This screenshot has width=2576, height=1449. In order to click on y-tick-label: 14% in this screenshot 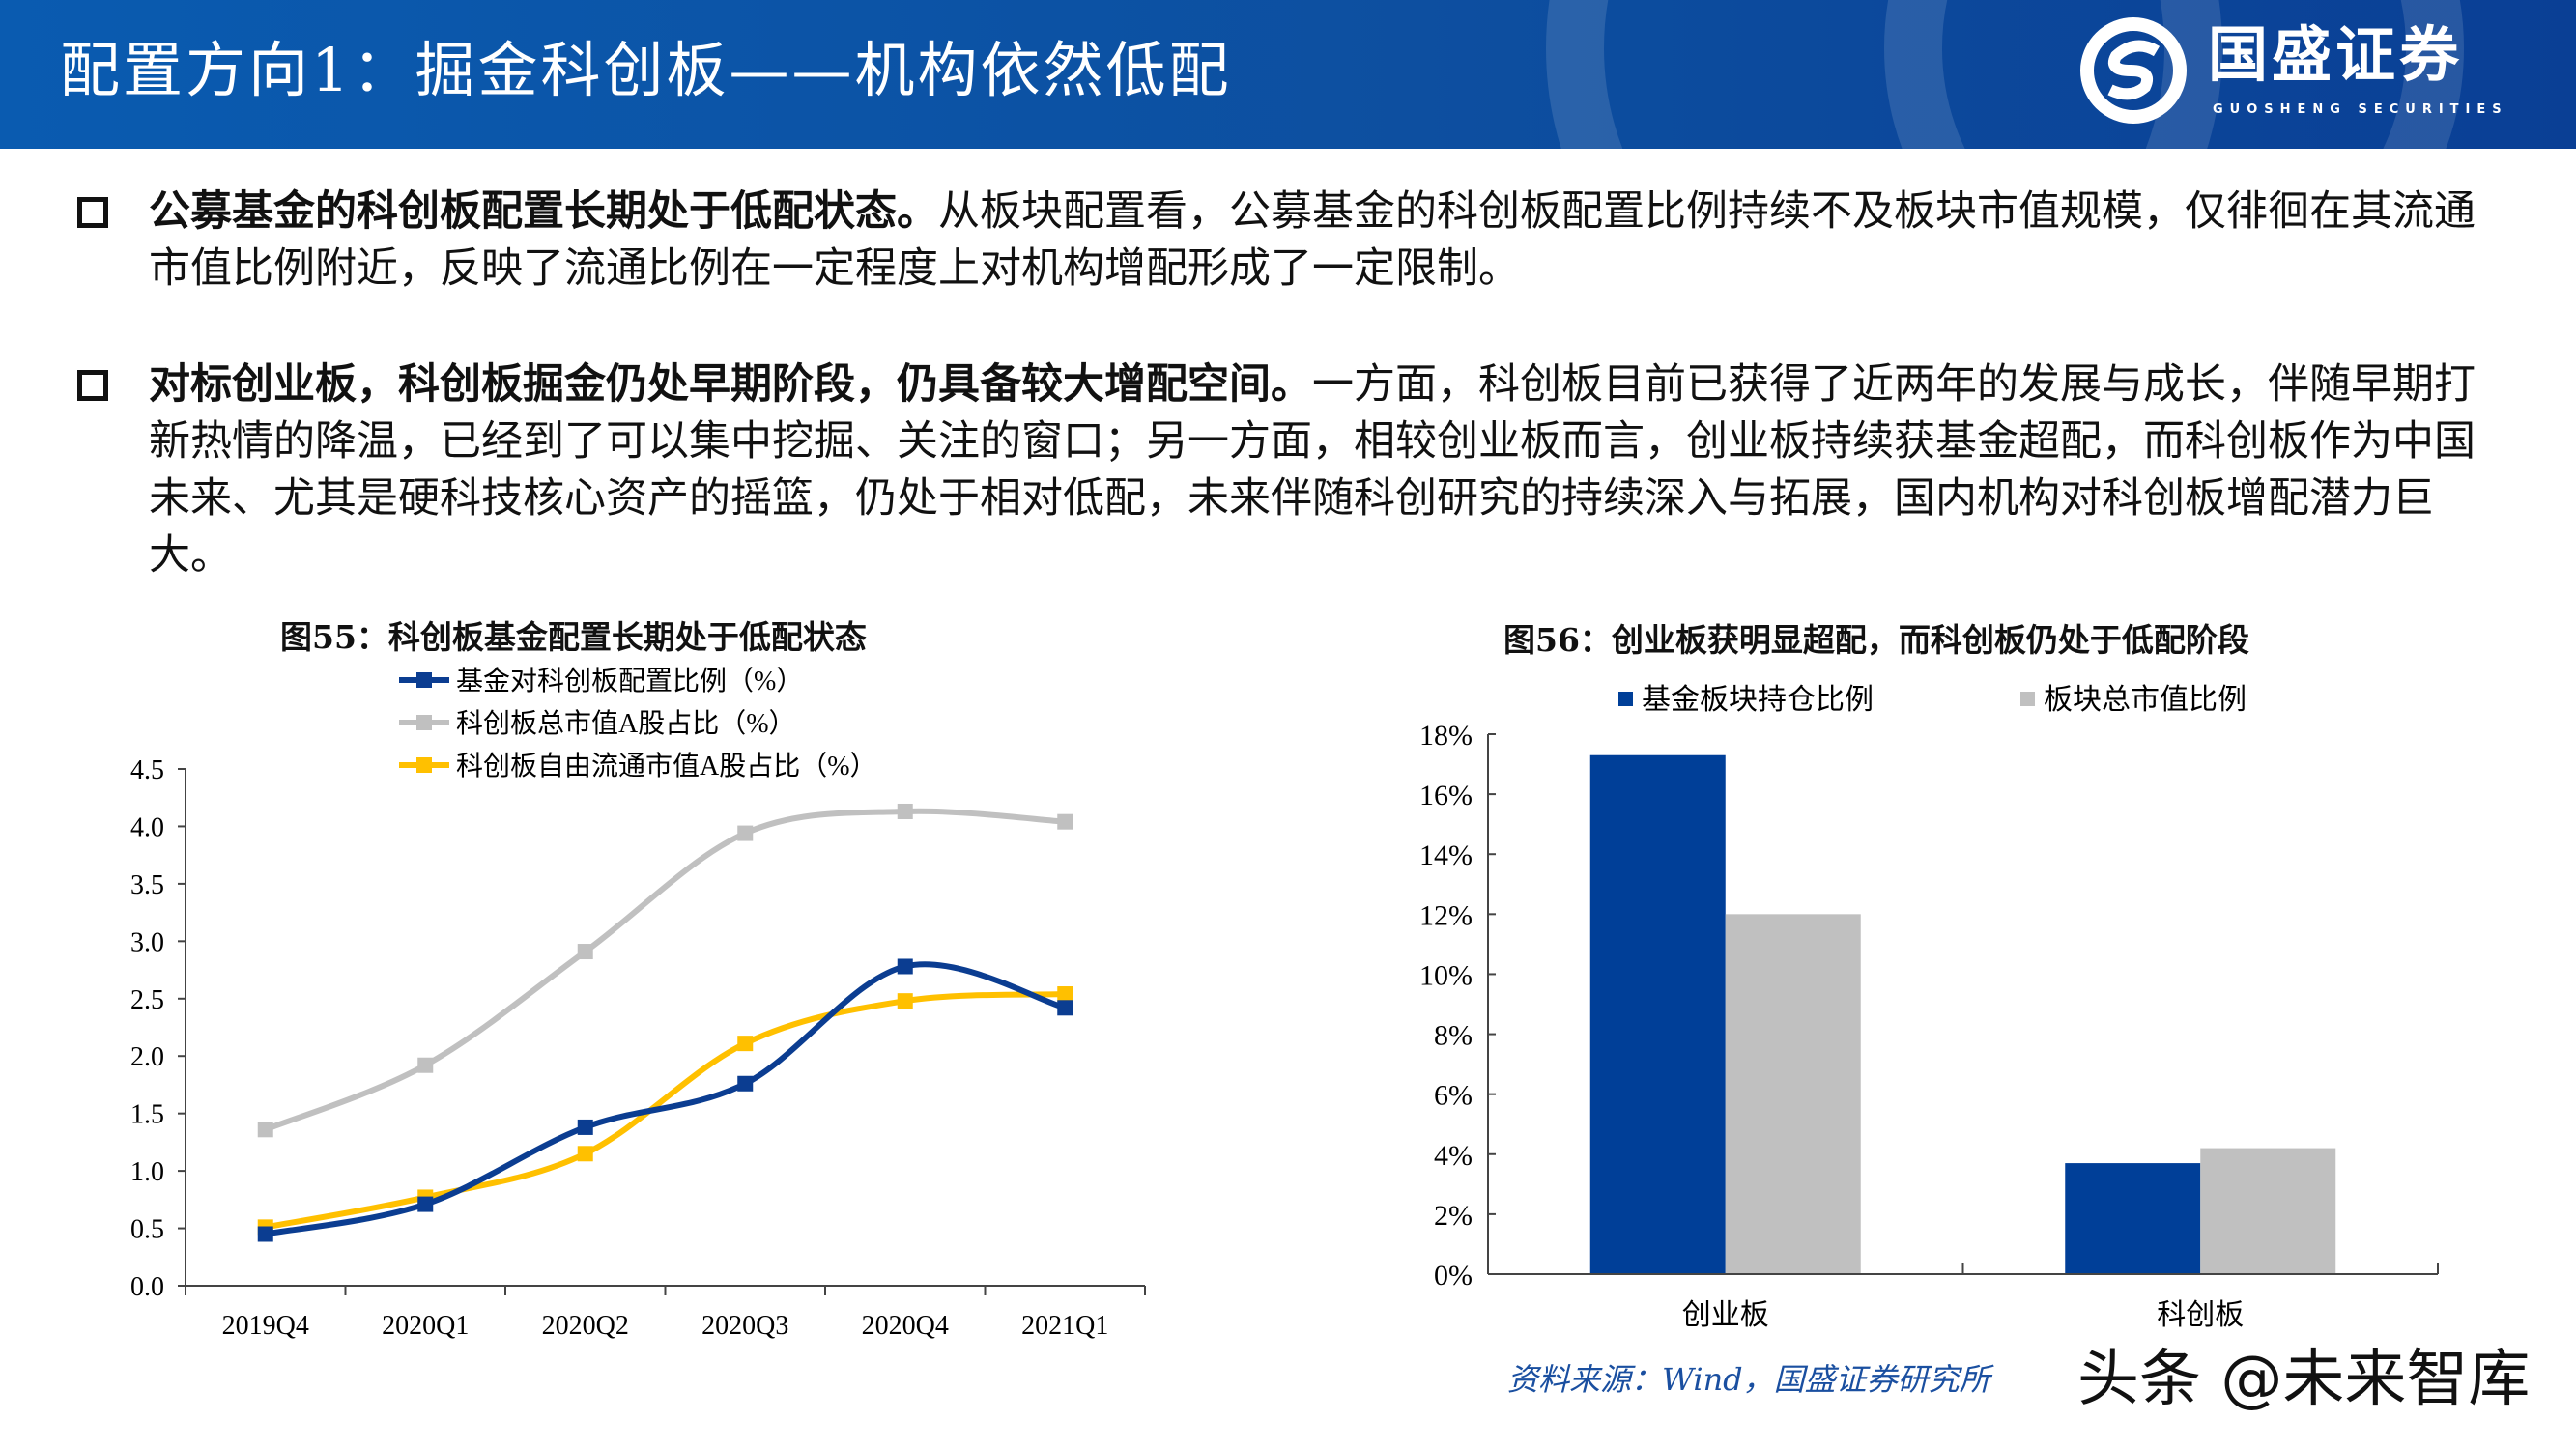, I will do `click(1446, 855)`.